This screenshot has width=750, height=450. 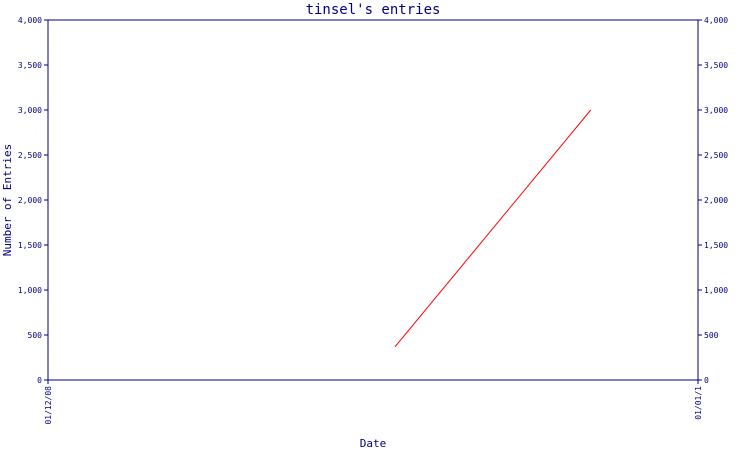 What do you see at coordinates (373, 10) in the screenshot?
I see `chart-title: tinsel's entries` at bounding box center [373, 10].